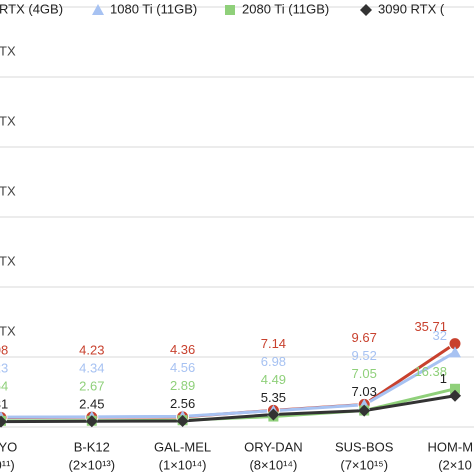 This screenshot has height=474, width=474. What do you see at coordinates (4, 350) in the screenshot?
I see `data-label: 08` at bounding box center [4, 350].